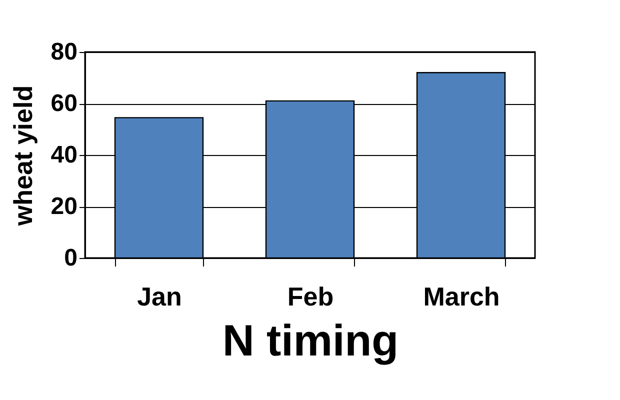  I want to click on y-tick-label: 20, so click(64, 206).